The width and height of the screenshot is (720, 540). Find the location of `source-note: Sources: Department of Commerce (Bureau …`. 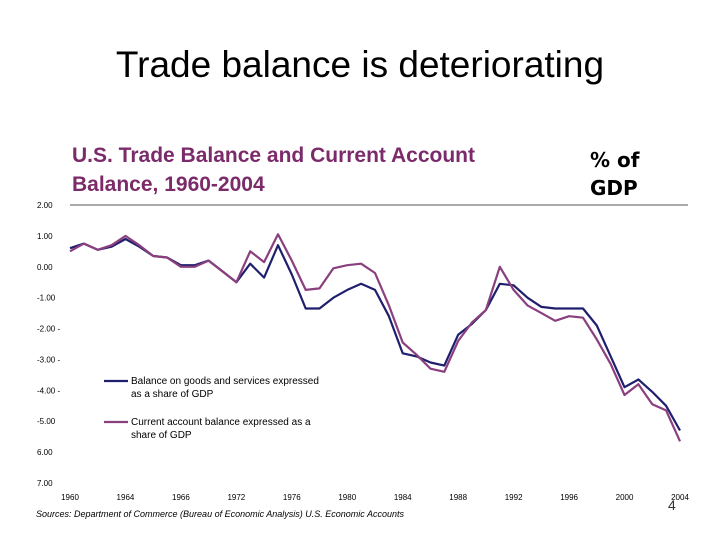

source-note: Sources: Department of Commerce (Bureau … is located at coordinates (220, 514).